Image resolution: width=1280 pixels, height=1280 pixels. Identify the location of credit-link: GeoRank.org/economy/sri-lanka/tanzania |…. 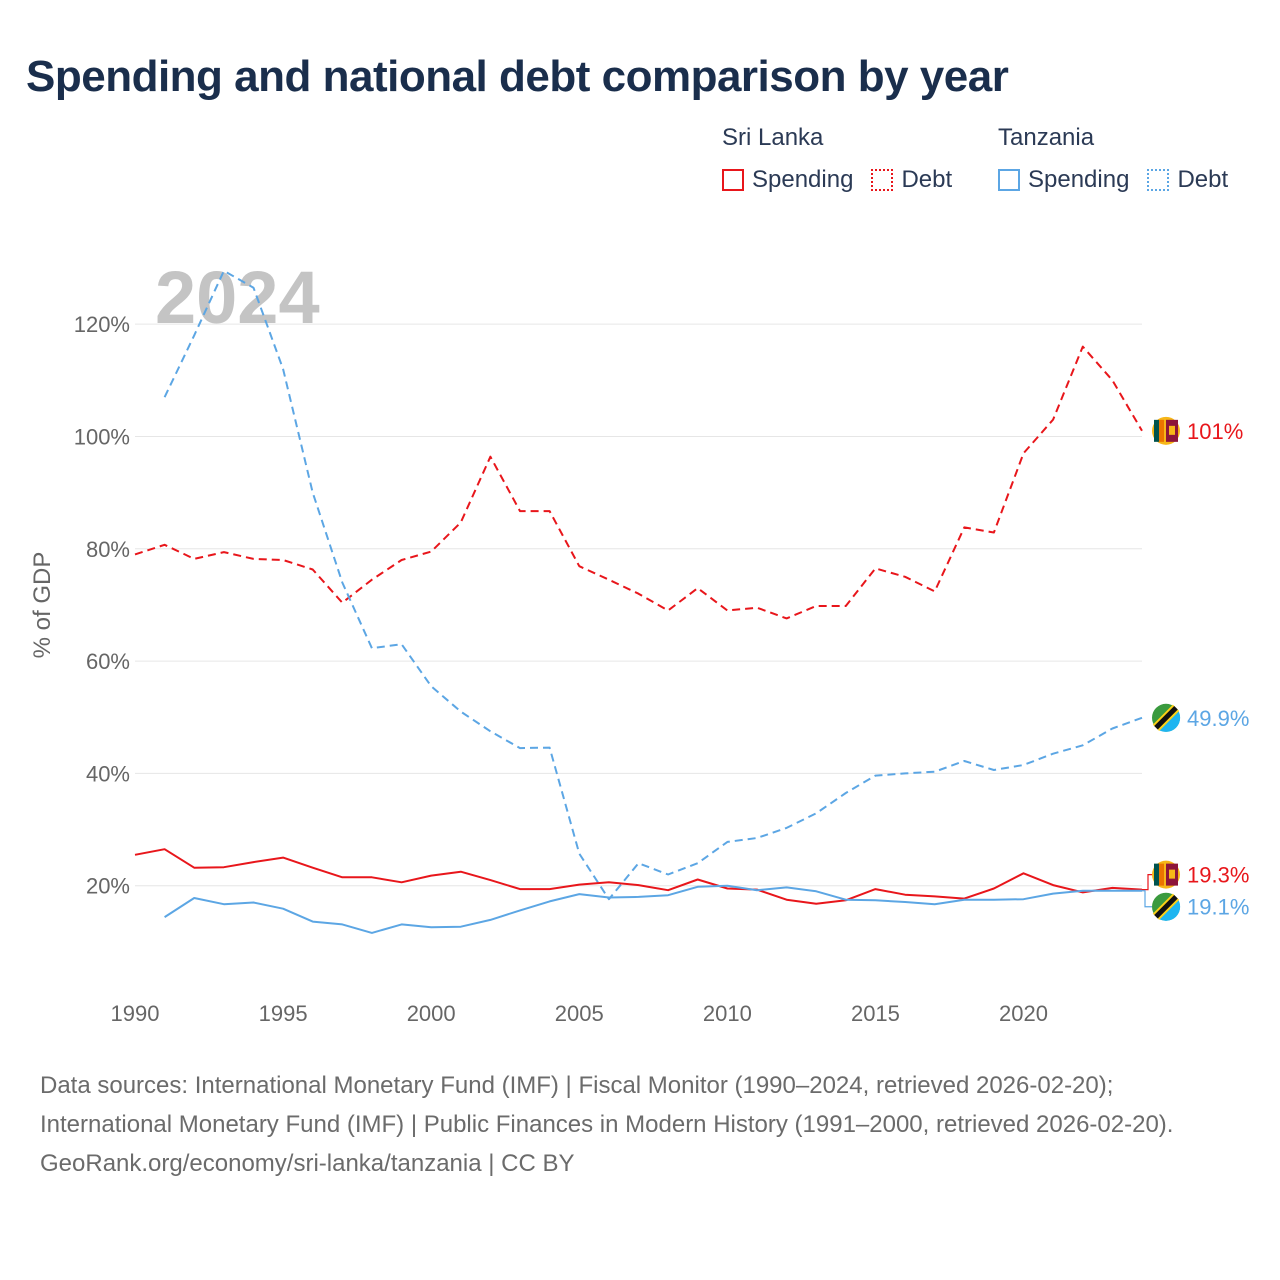
(307, 1163).